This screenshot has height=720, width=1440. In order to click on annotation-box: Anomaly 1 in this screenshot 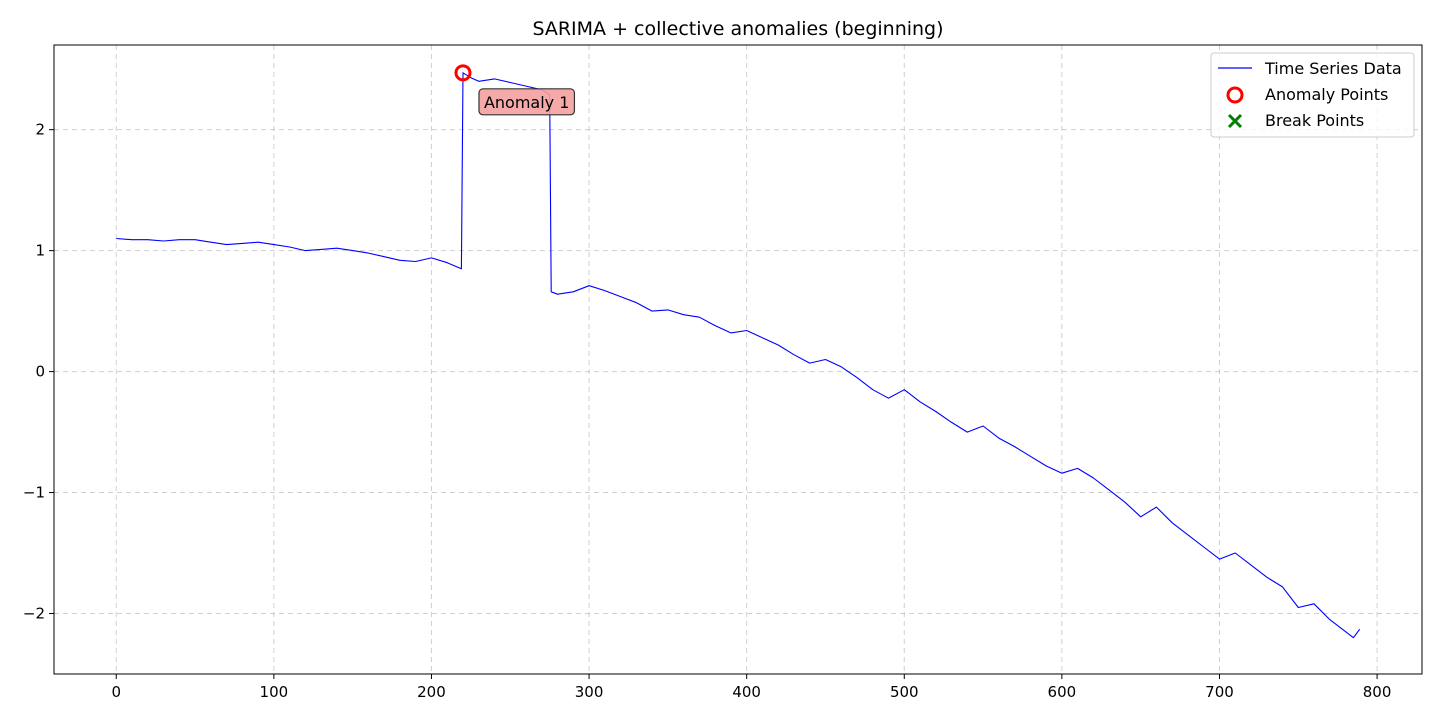, I will do `click(527, 102)`.